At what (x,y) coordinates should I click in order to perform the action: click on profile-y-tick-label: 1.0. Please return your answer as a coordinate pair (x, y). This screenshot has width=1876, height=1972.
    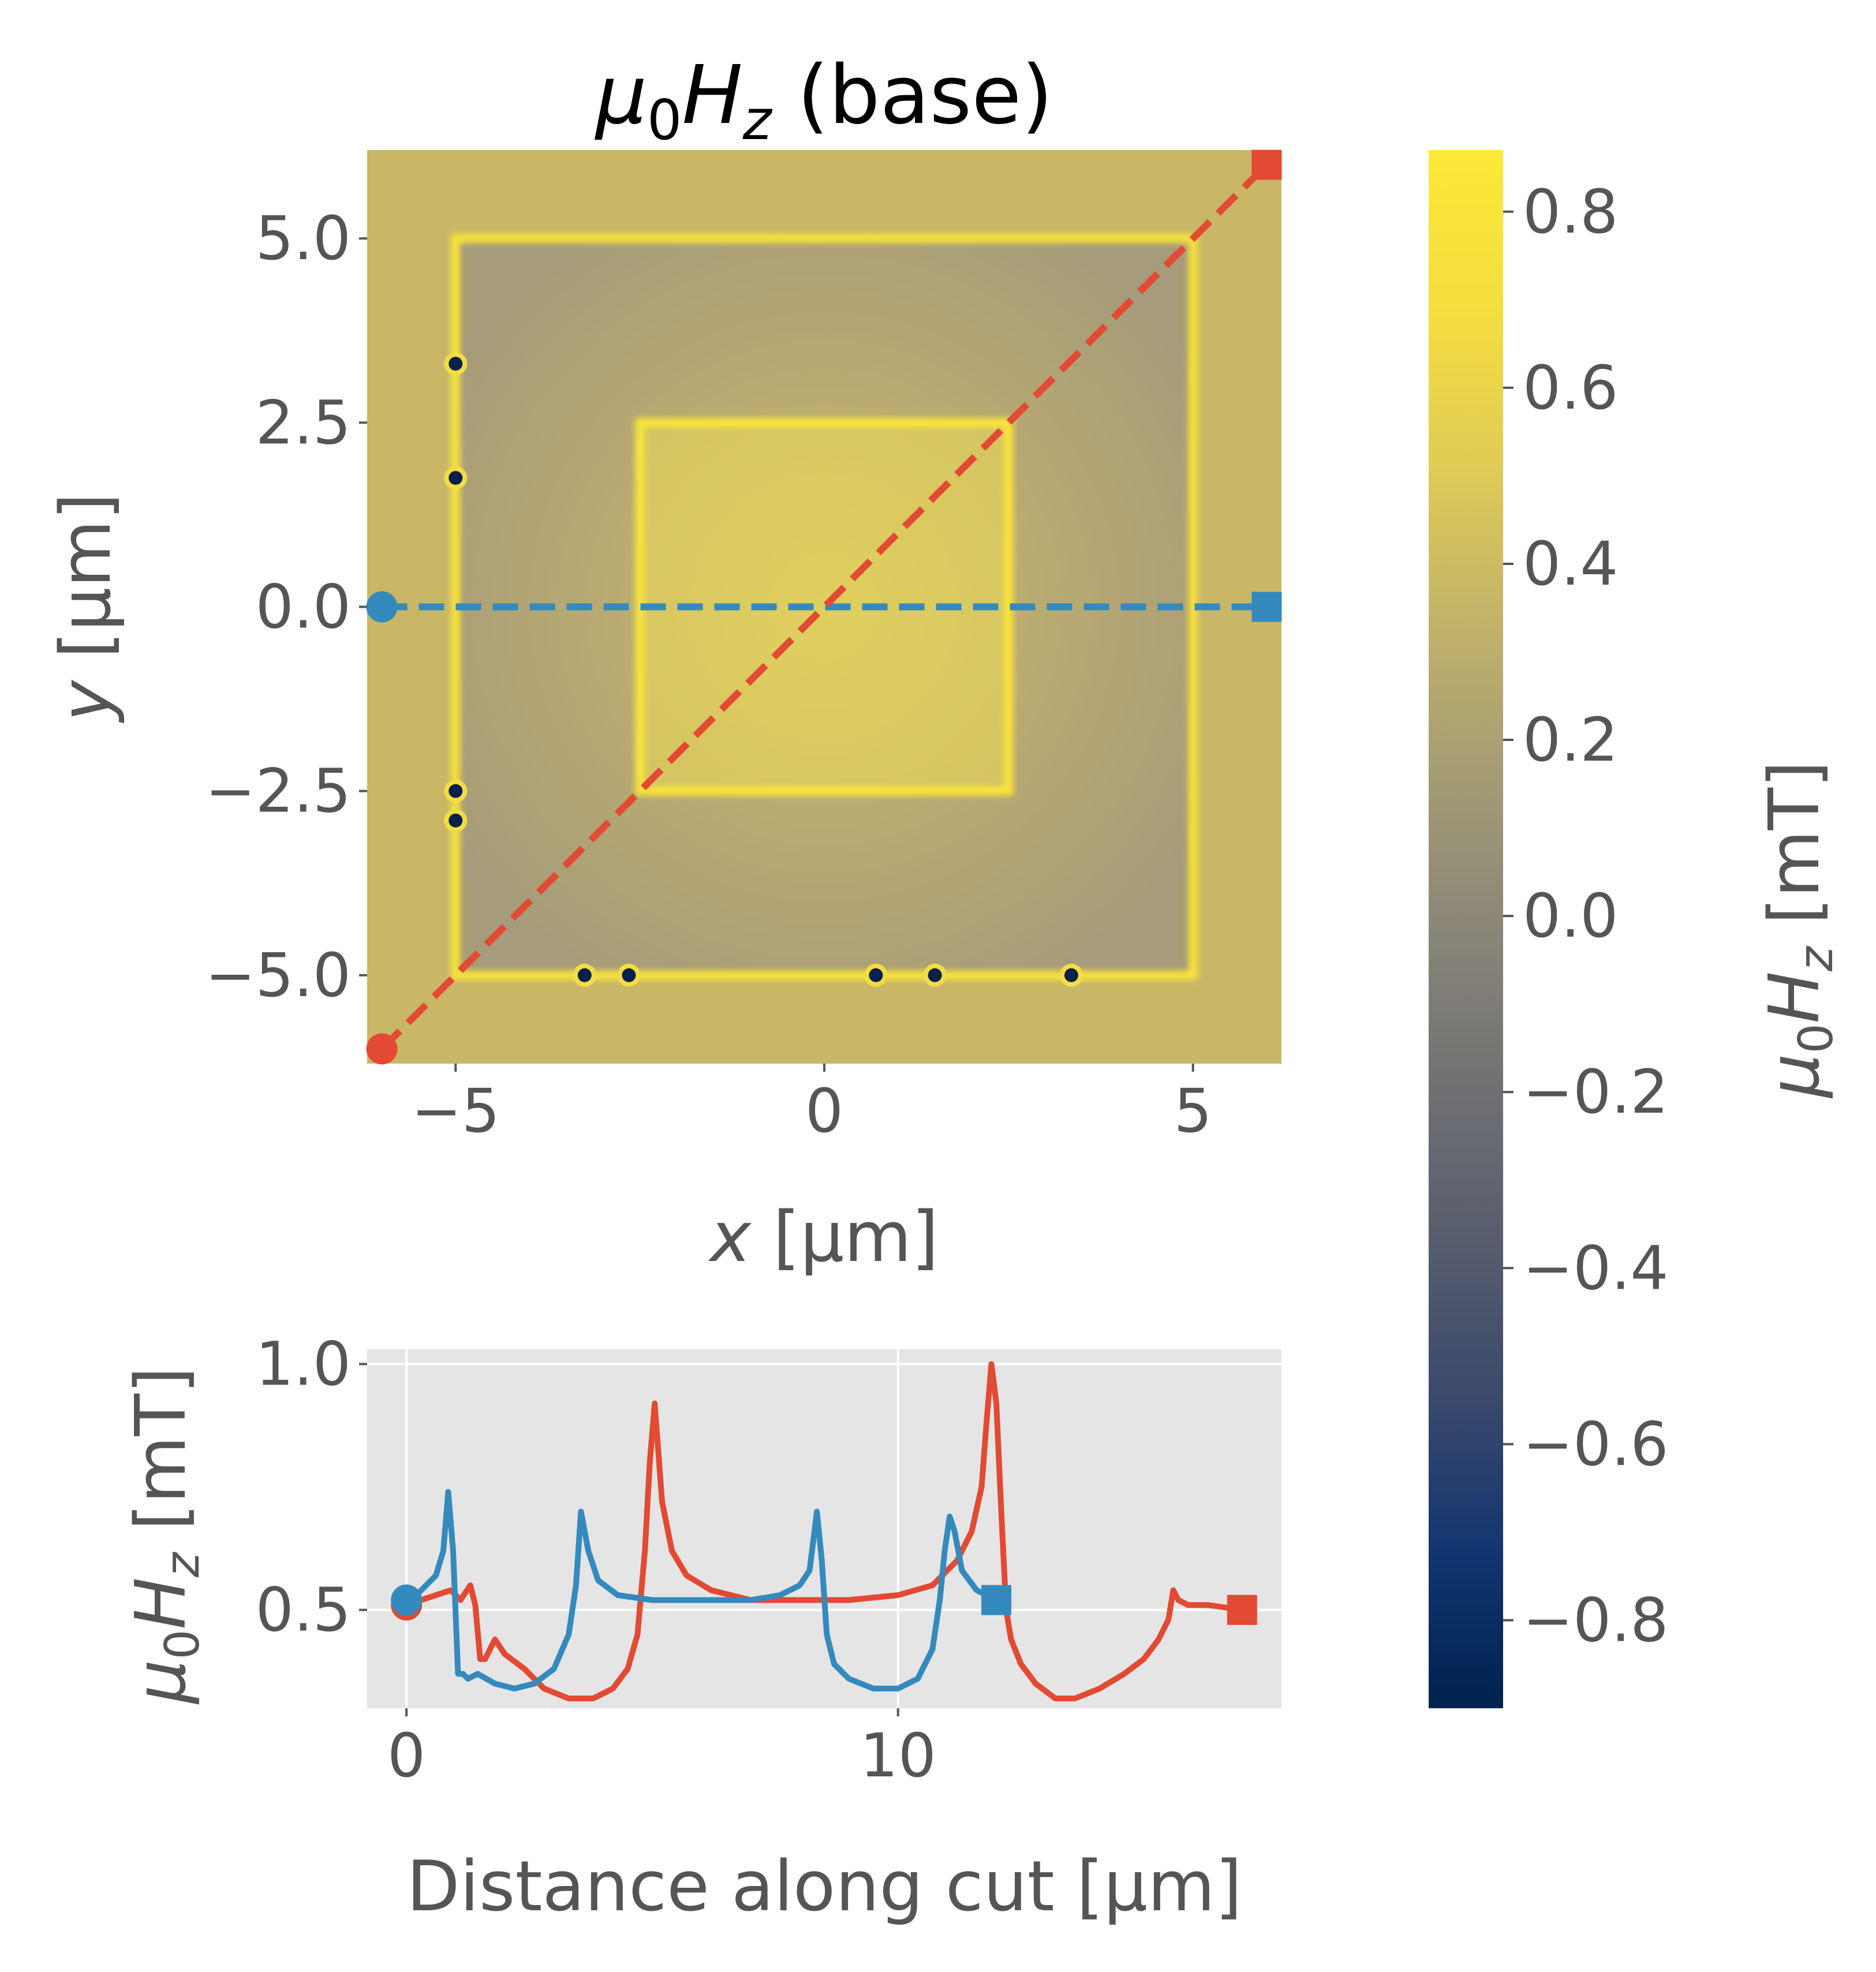
    Looking at the image, I should click on (303, 1364).